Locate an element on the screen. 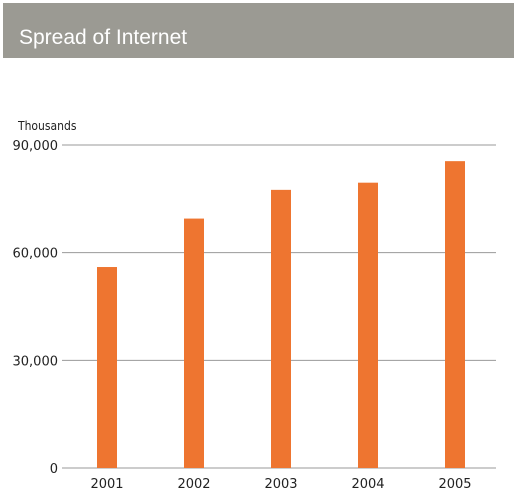 The width and height of the screenshot is (517, 493). chart-header: Spread of Internet is located at coordinates (258, 30).